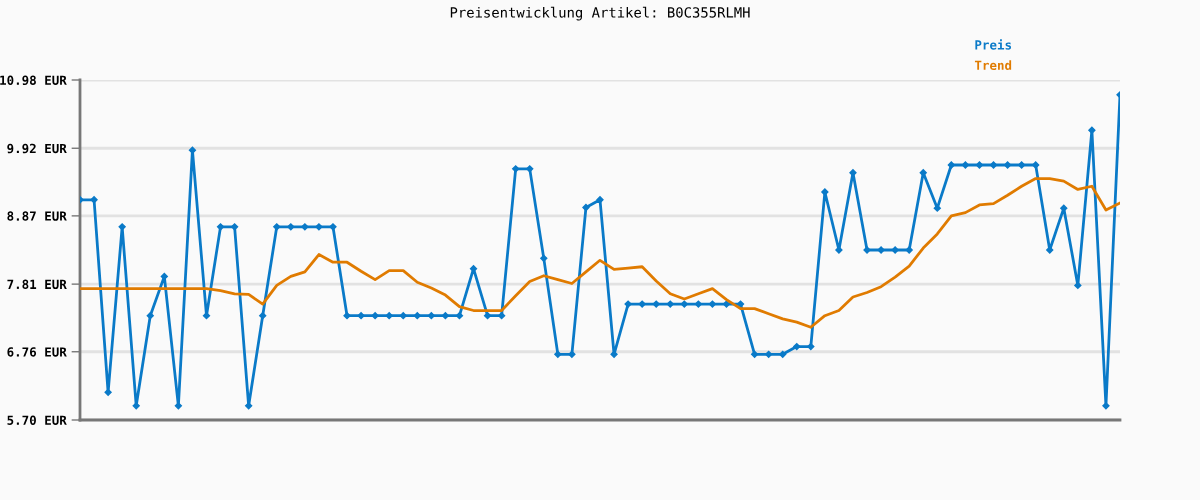 This screenshot has width=1200, height=500. What do you see at coordinates (33, 80) in the screenshot?
I see `y-tick-label: 10.98 EUR` at bounding box center [33, 80].